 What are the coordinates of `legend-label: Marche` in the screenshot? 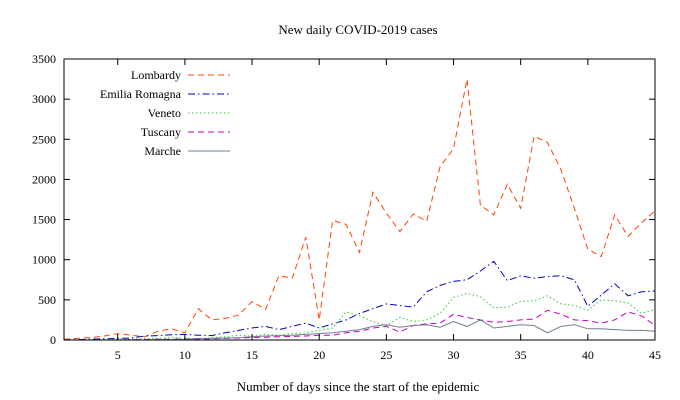 It's located at (162, 151).